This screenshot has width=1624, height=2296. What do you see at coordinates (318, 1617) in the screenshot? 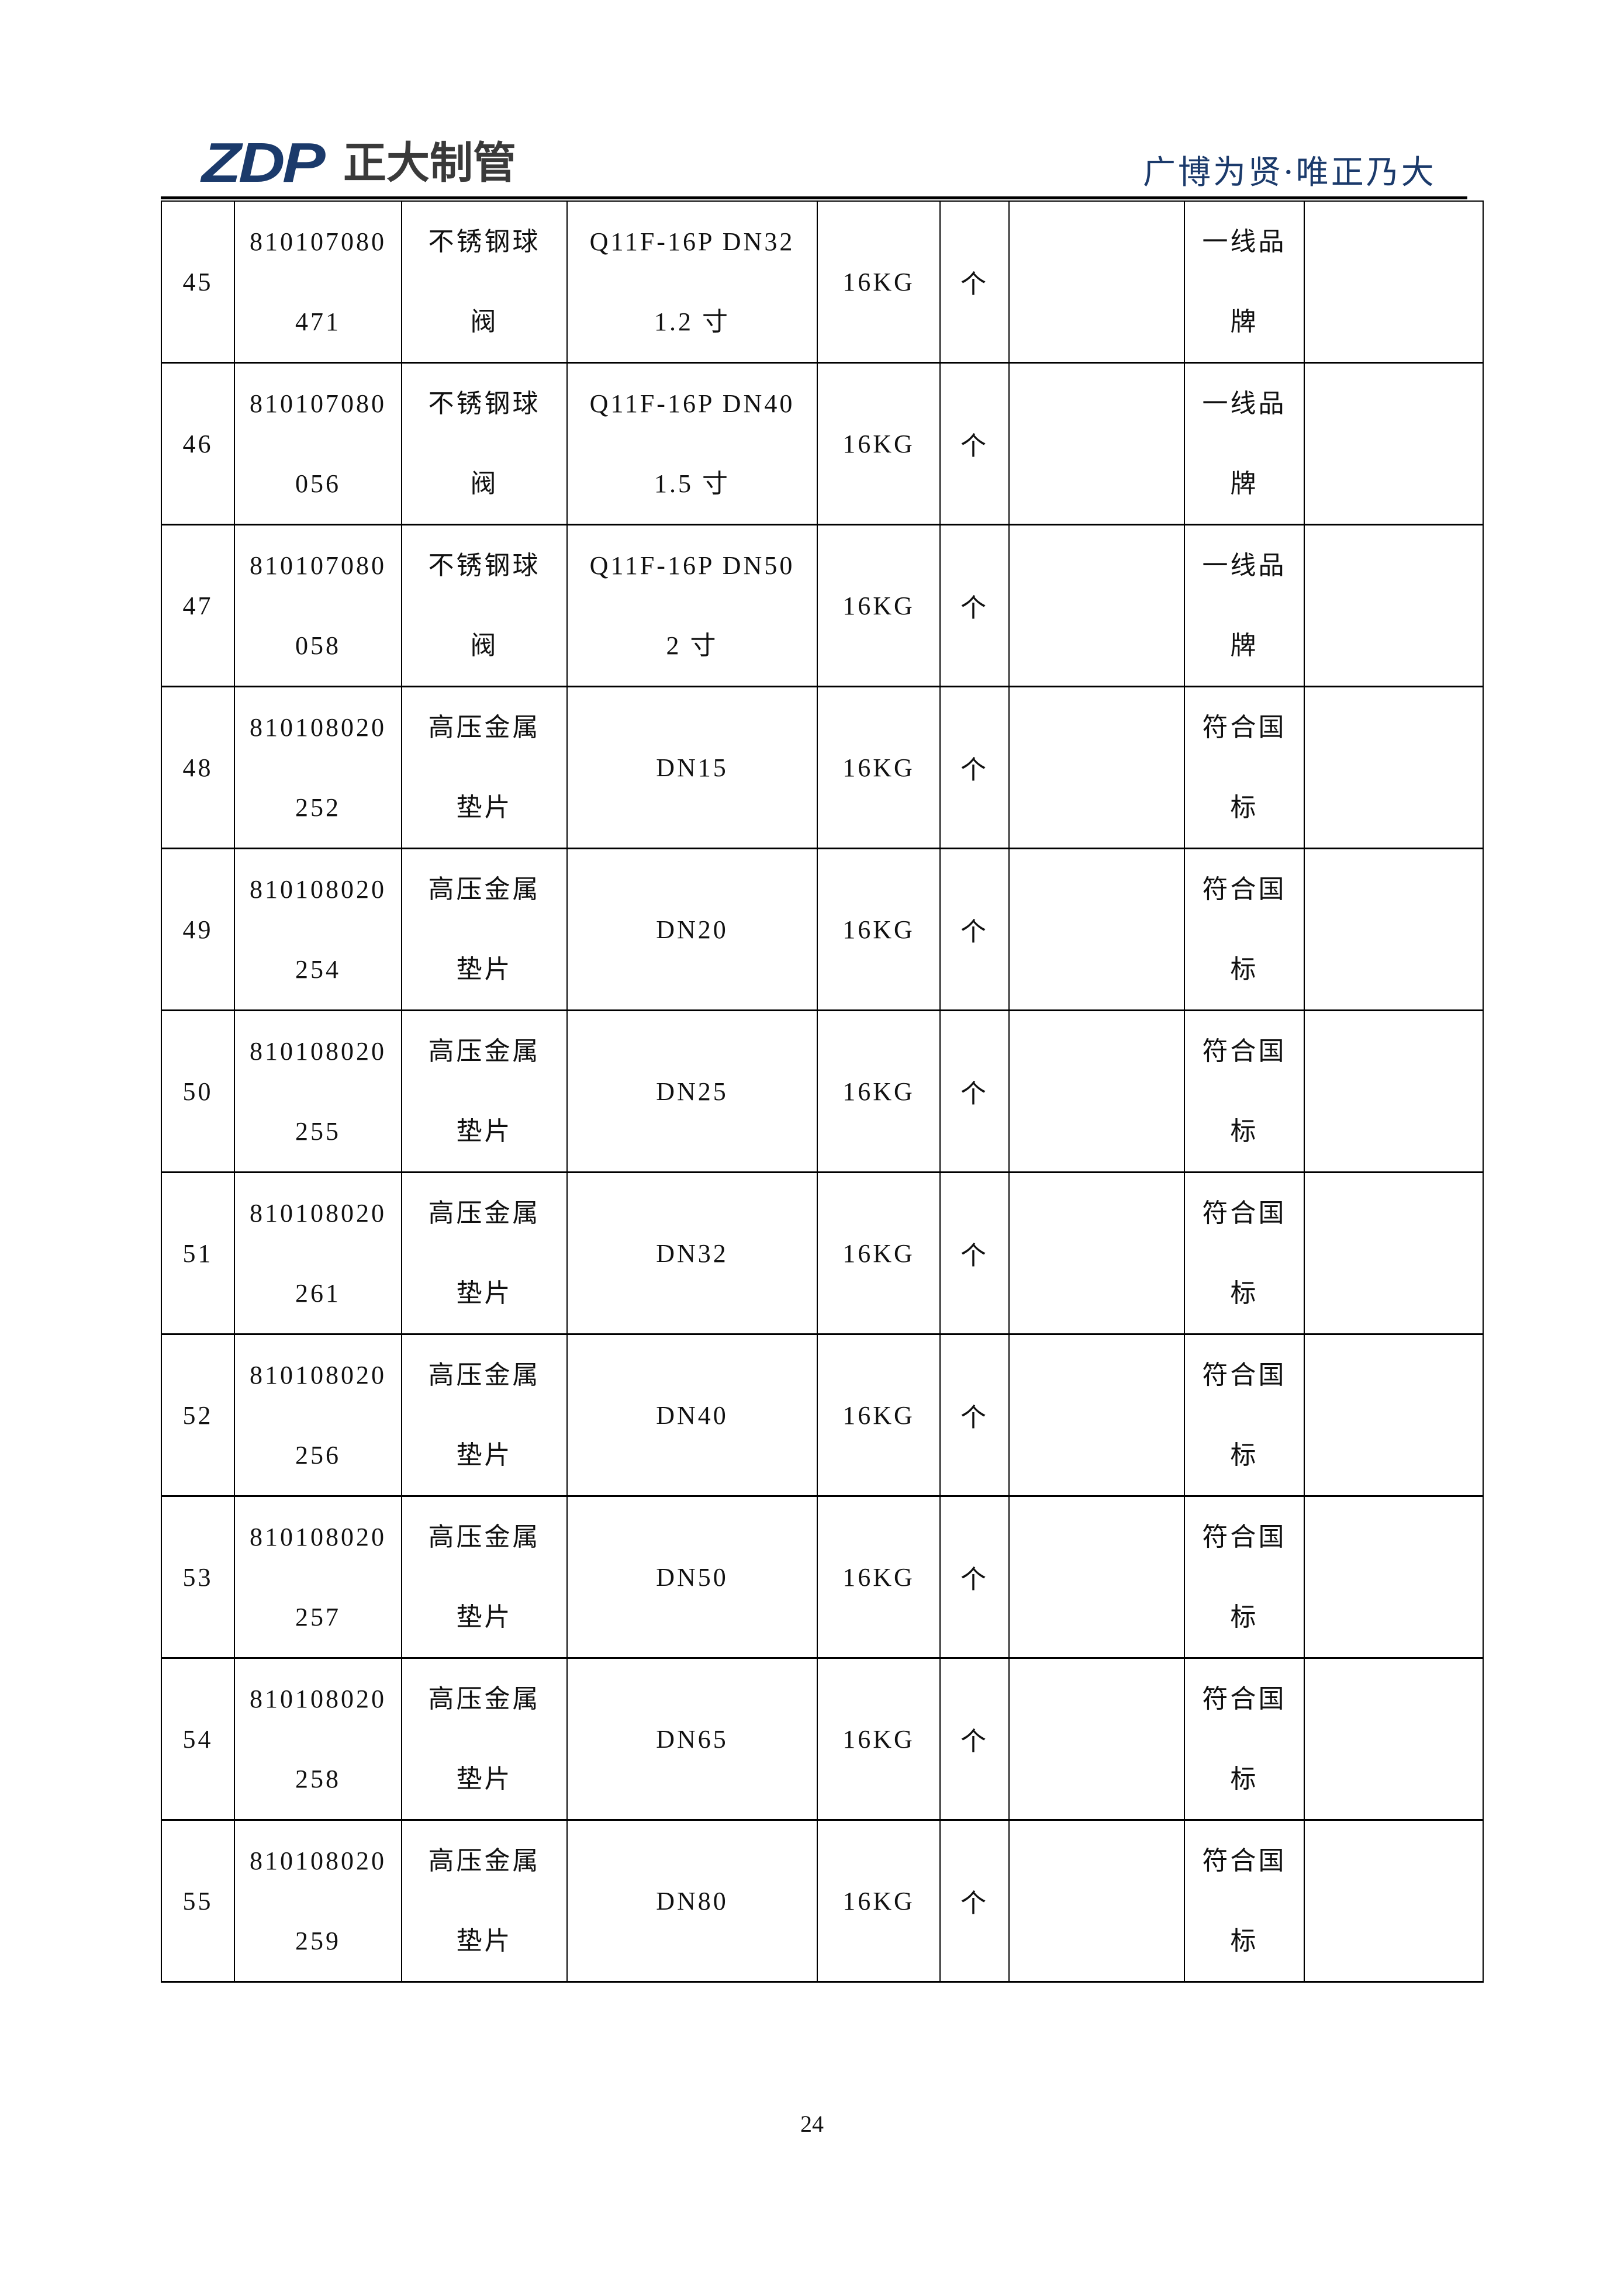
I see `cell-line: 257` at bounding box center [318, 1617].